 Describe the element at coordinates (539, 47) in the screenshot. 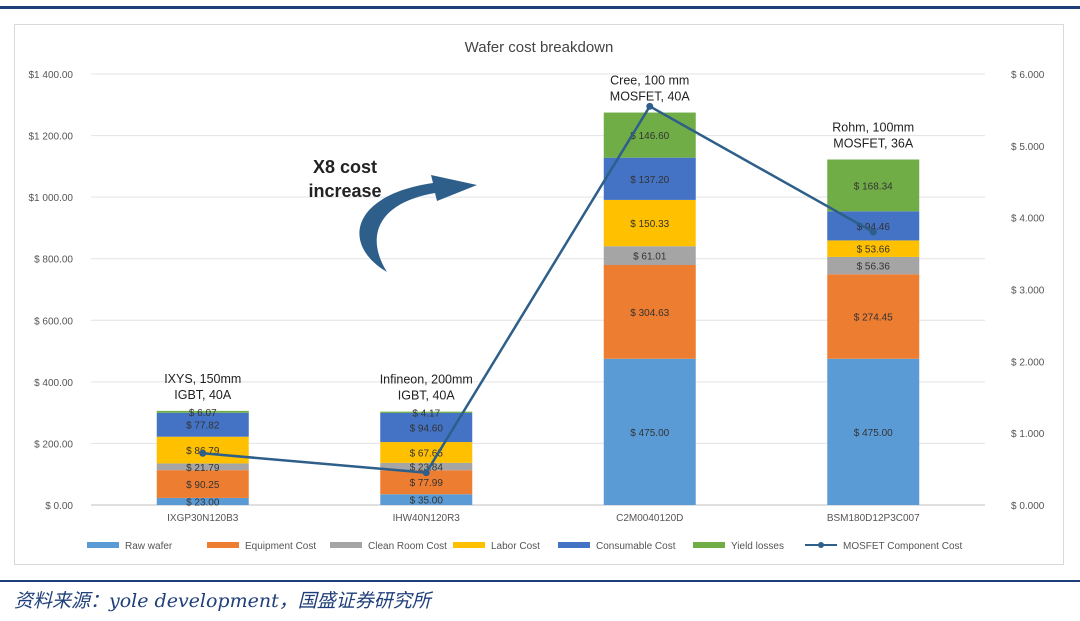

I see `chart-title: Wafer cost breakdown` at that location.